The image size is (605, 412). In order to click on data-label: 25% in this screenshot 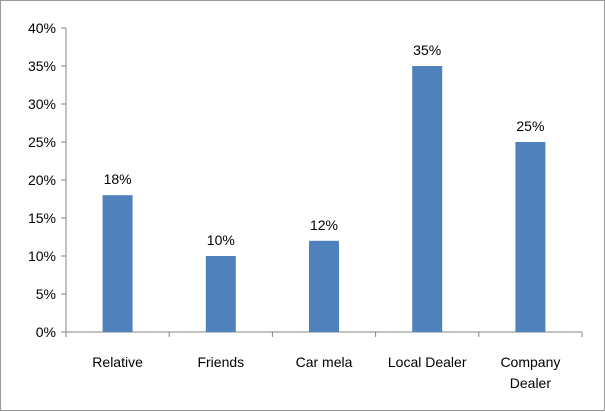, I will do `click(530, 126)`.